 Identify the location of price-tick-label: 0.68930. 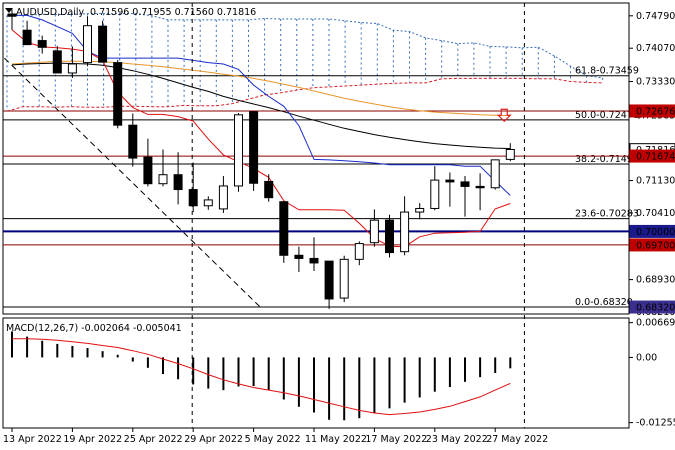
(655, 280).